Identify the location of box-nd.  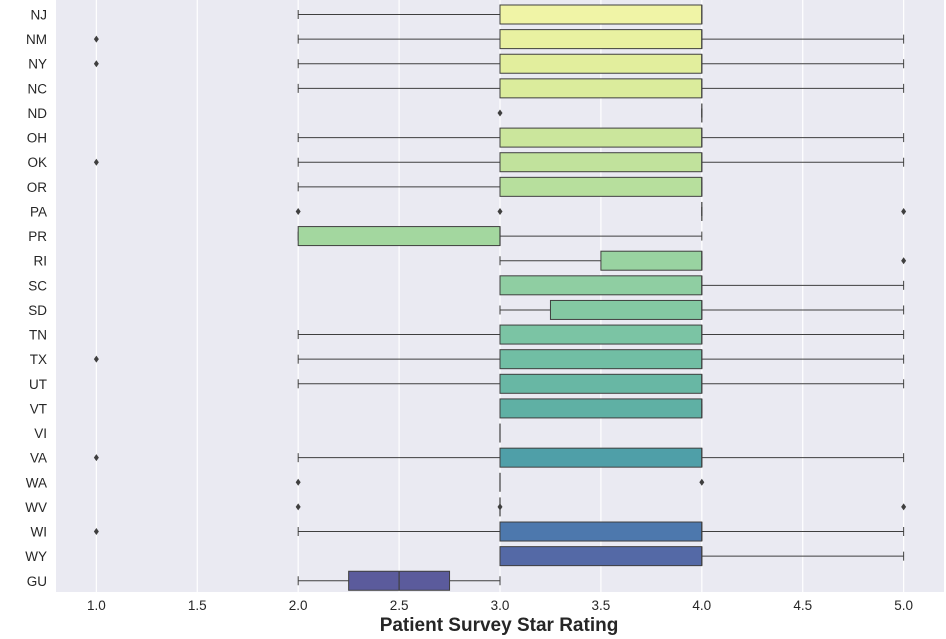
(600, 113).